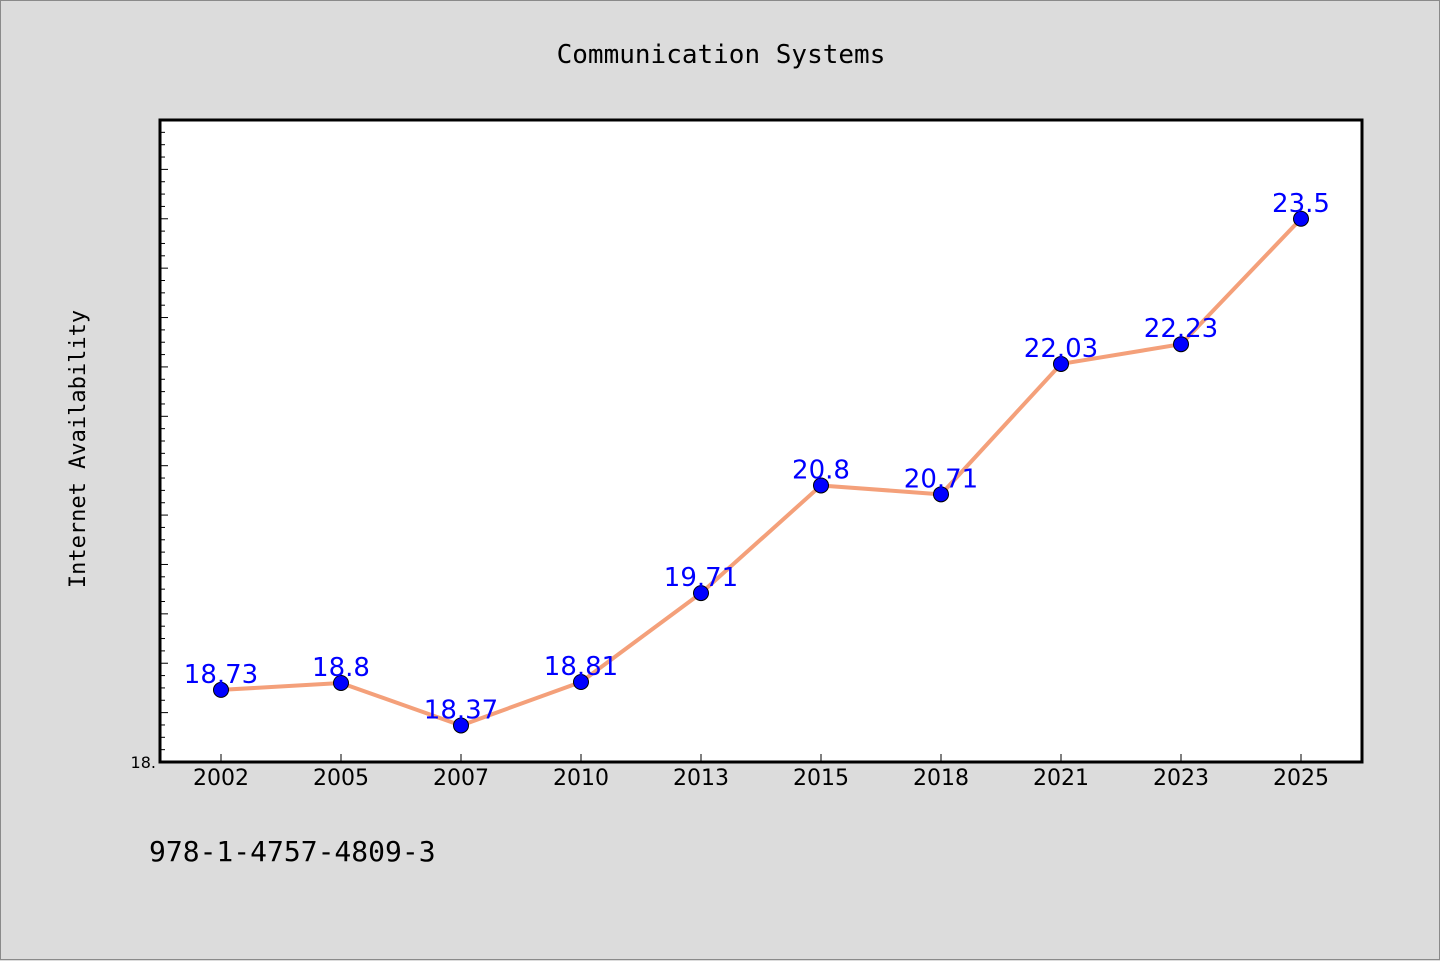 Image resolution: width=1440 pixels, height=961 pixels. I want to click on data-label: 22.23, so click(1181, 329).